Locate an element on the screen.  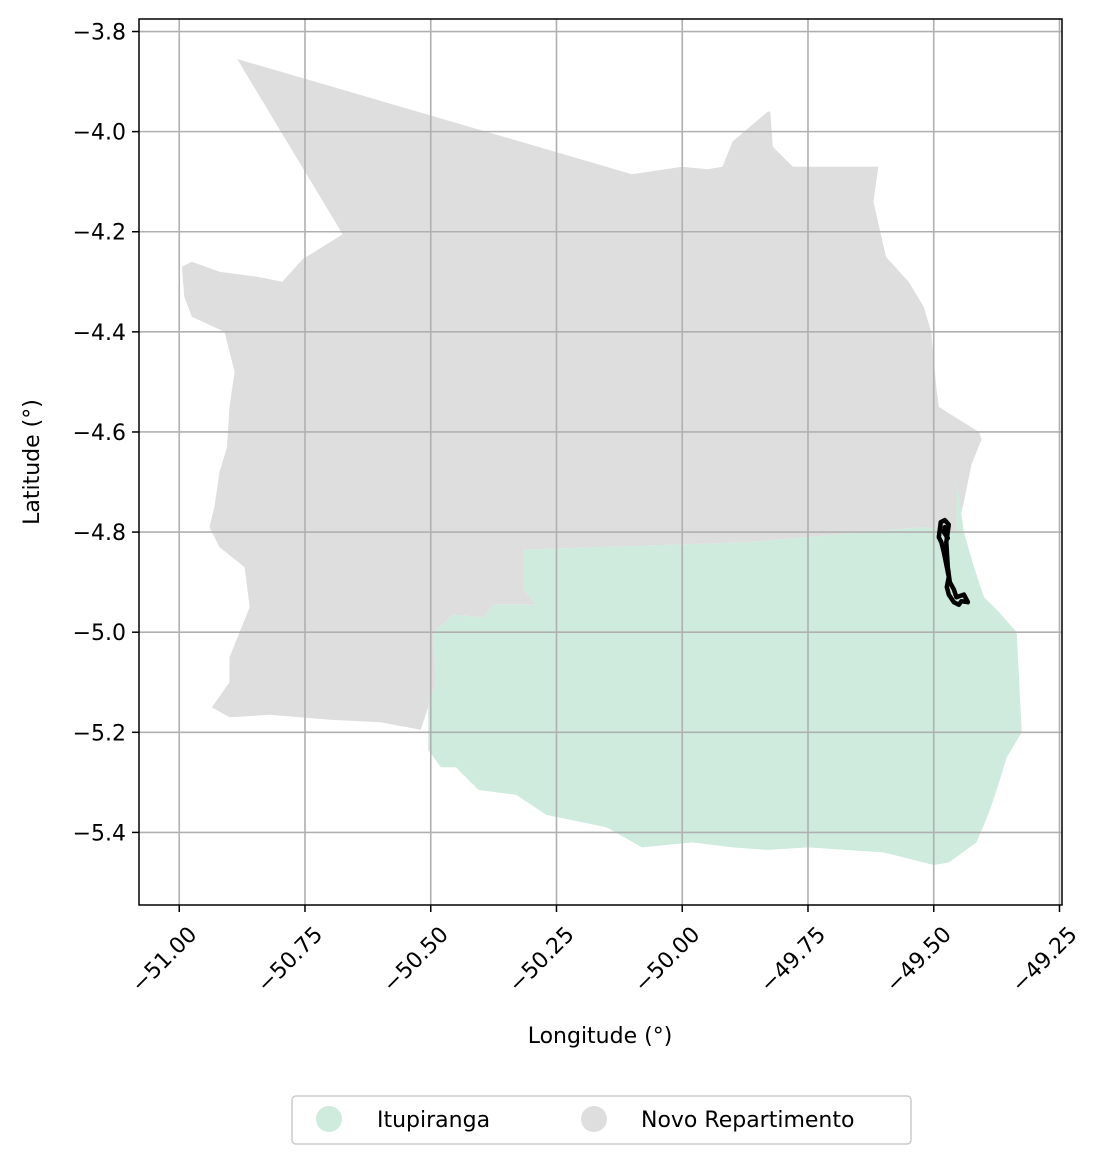
legend-label-novo-repartimento: Novo Repartimento is located at coordinates (747, 1120).